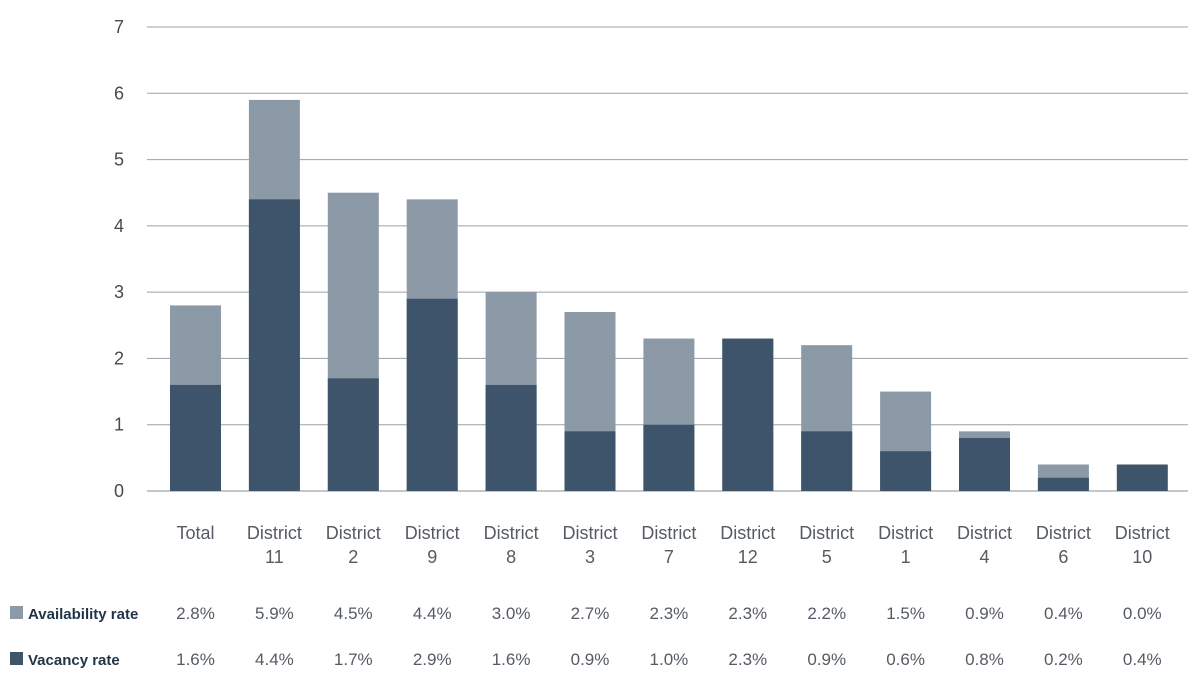  I want to click on category-label: District 7, so click(668, 545).